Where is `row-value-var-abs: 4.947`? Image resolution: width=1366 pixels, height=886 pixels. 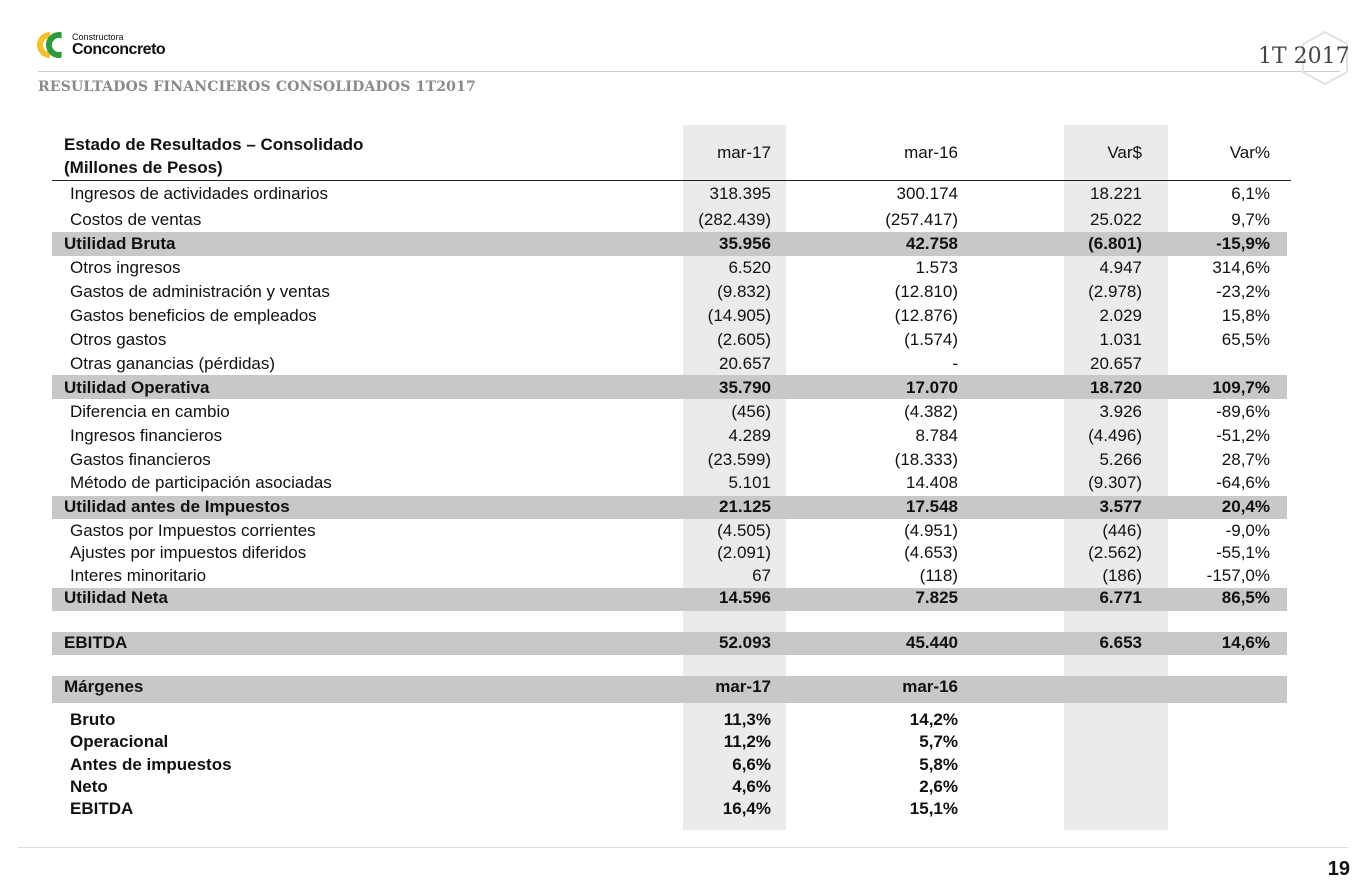 row-value-var-abs: 4.947 is located at coordinates (1120, 267).